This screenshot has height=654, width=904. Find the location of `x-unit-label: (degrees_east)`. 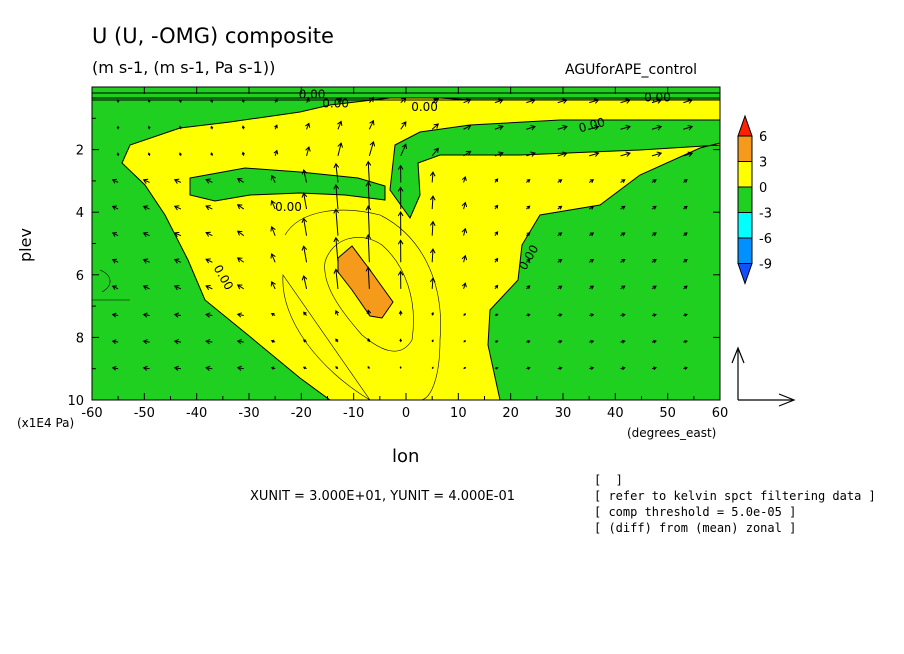

x-unit-label: (degrees_east) is located at coordinates (672, 433).